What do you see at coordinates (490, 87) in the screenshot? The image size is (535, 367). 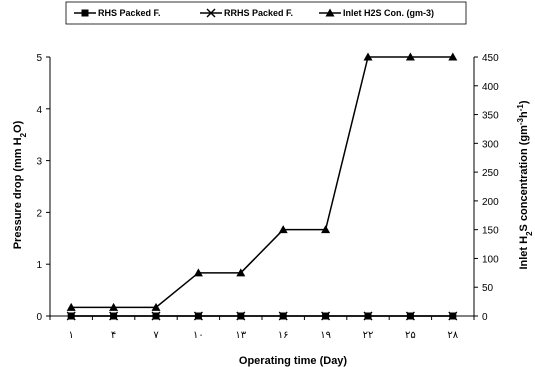 I see `right-y-tick-label: 400` at bounding box center [490, 87].